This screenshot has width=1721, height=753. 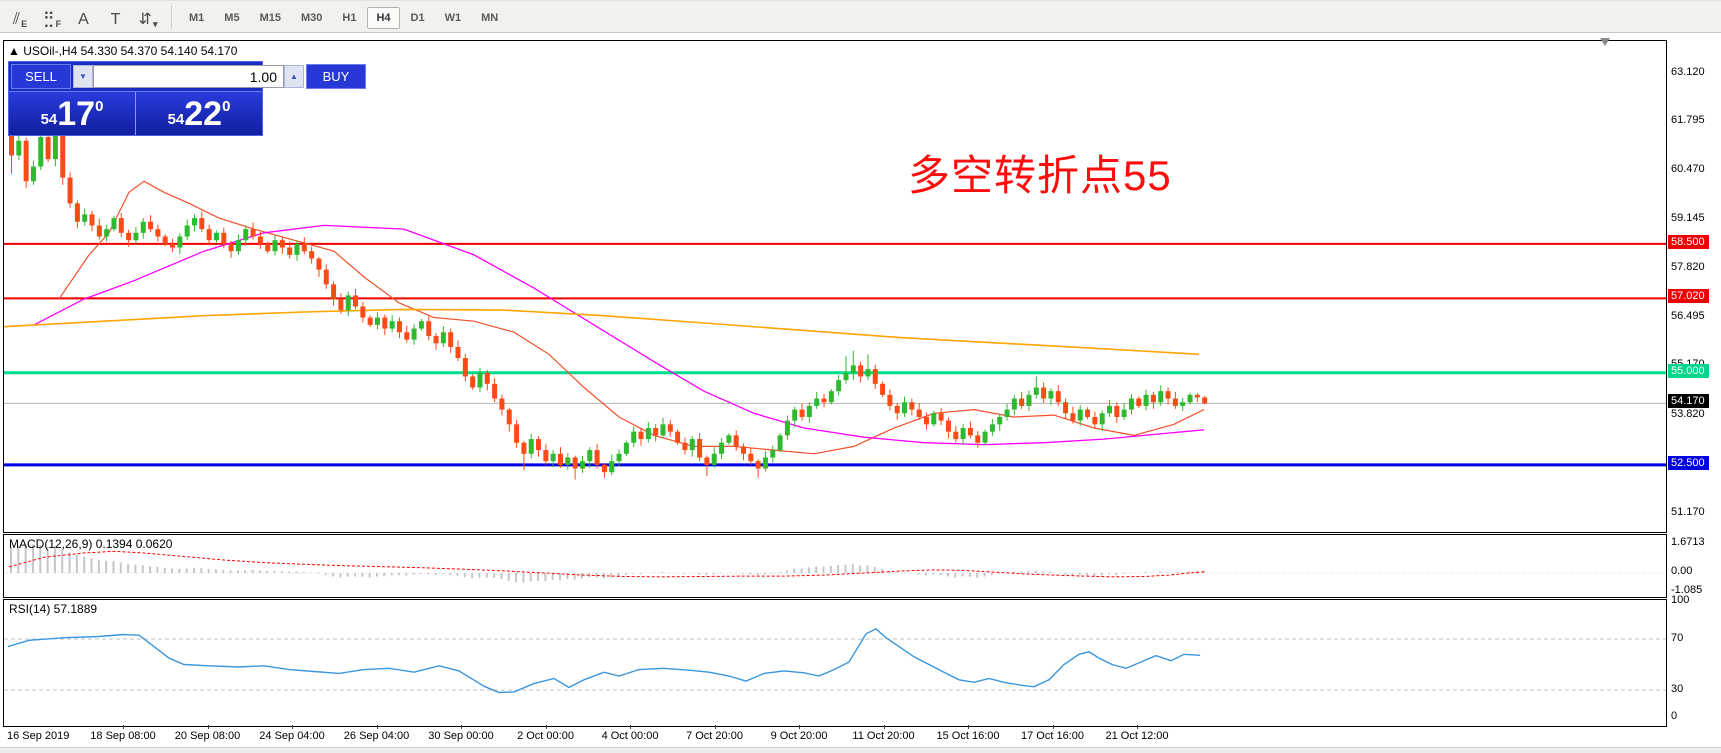 What do you see at coordinates (53, 609) in the screenshot?
I see `rsi-indicator-label: RSI(14) 57.1889` at bounding box center [53, 609].